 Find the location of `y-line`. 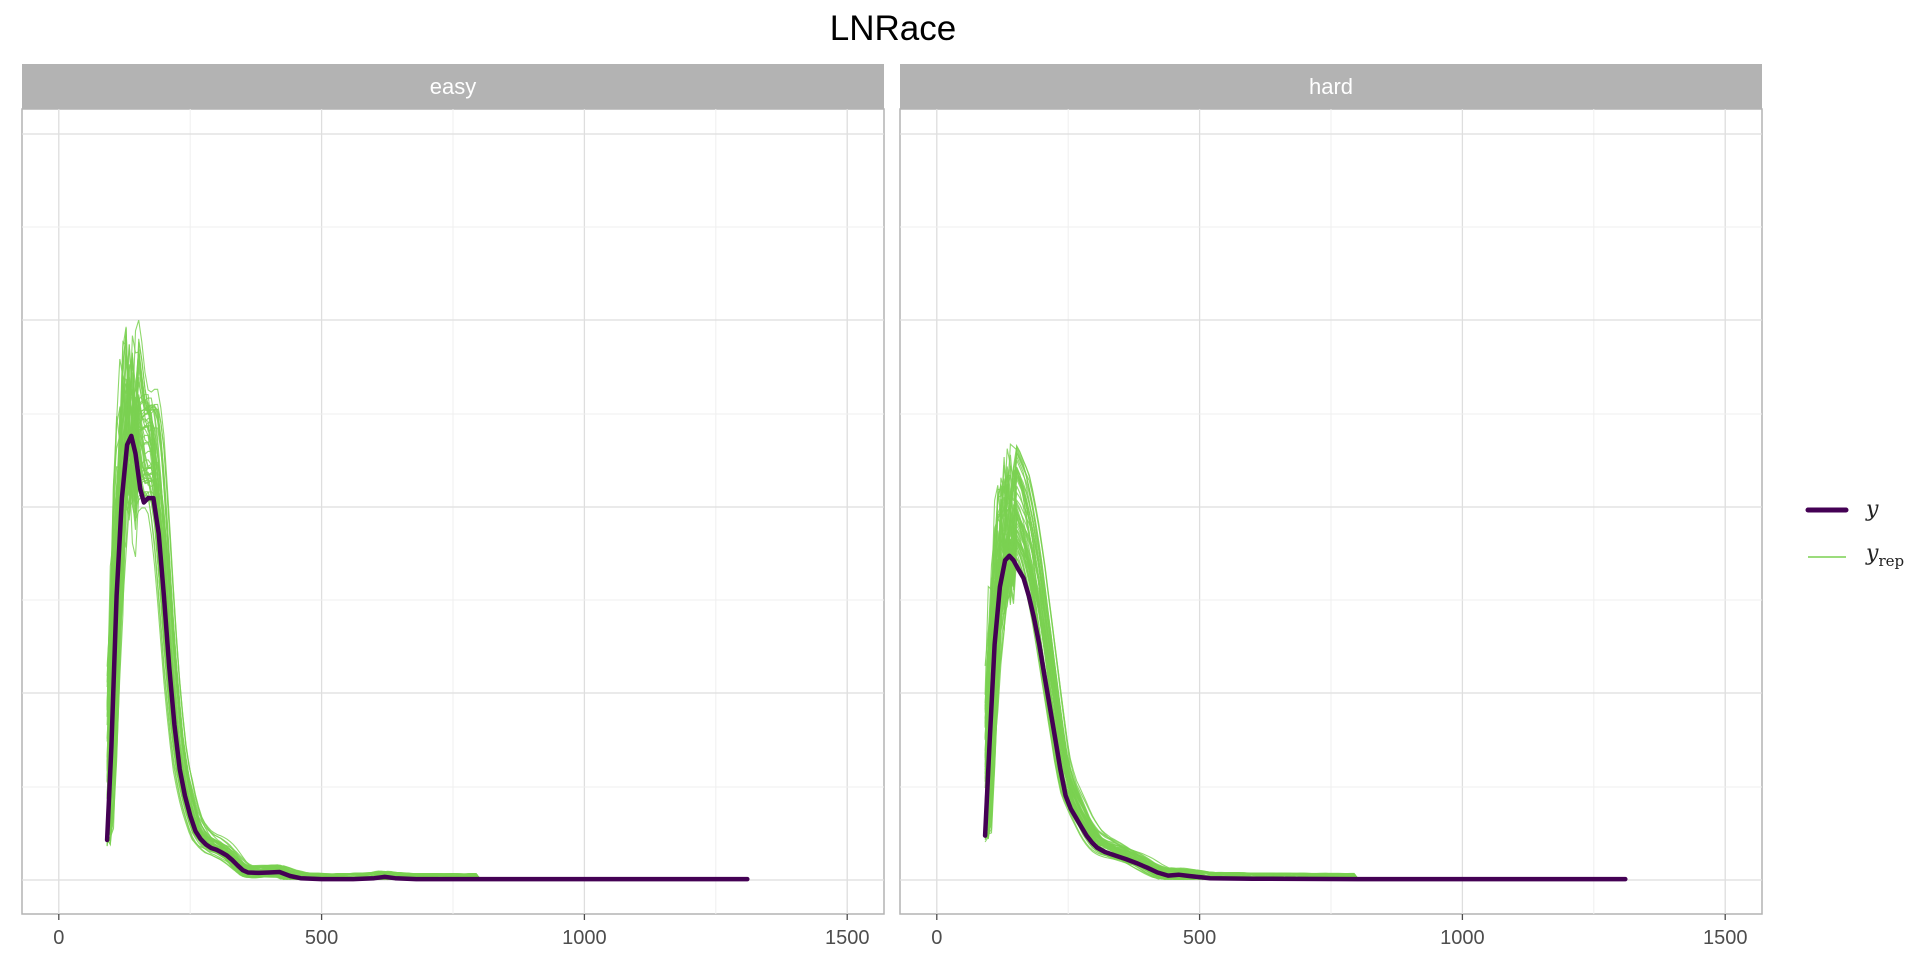

y-line is located at coordinates (1305, 717).